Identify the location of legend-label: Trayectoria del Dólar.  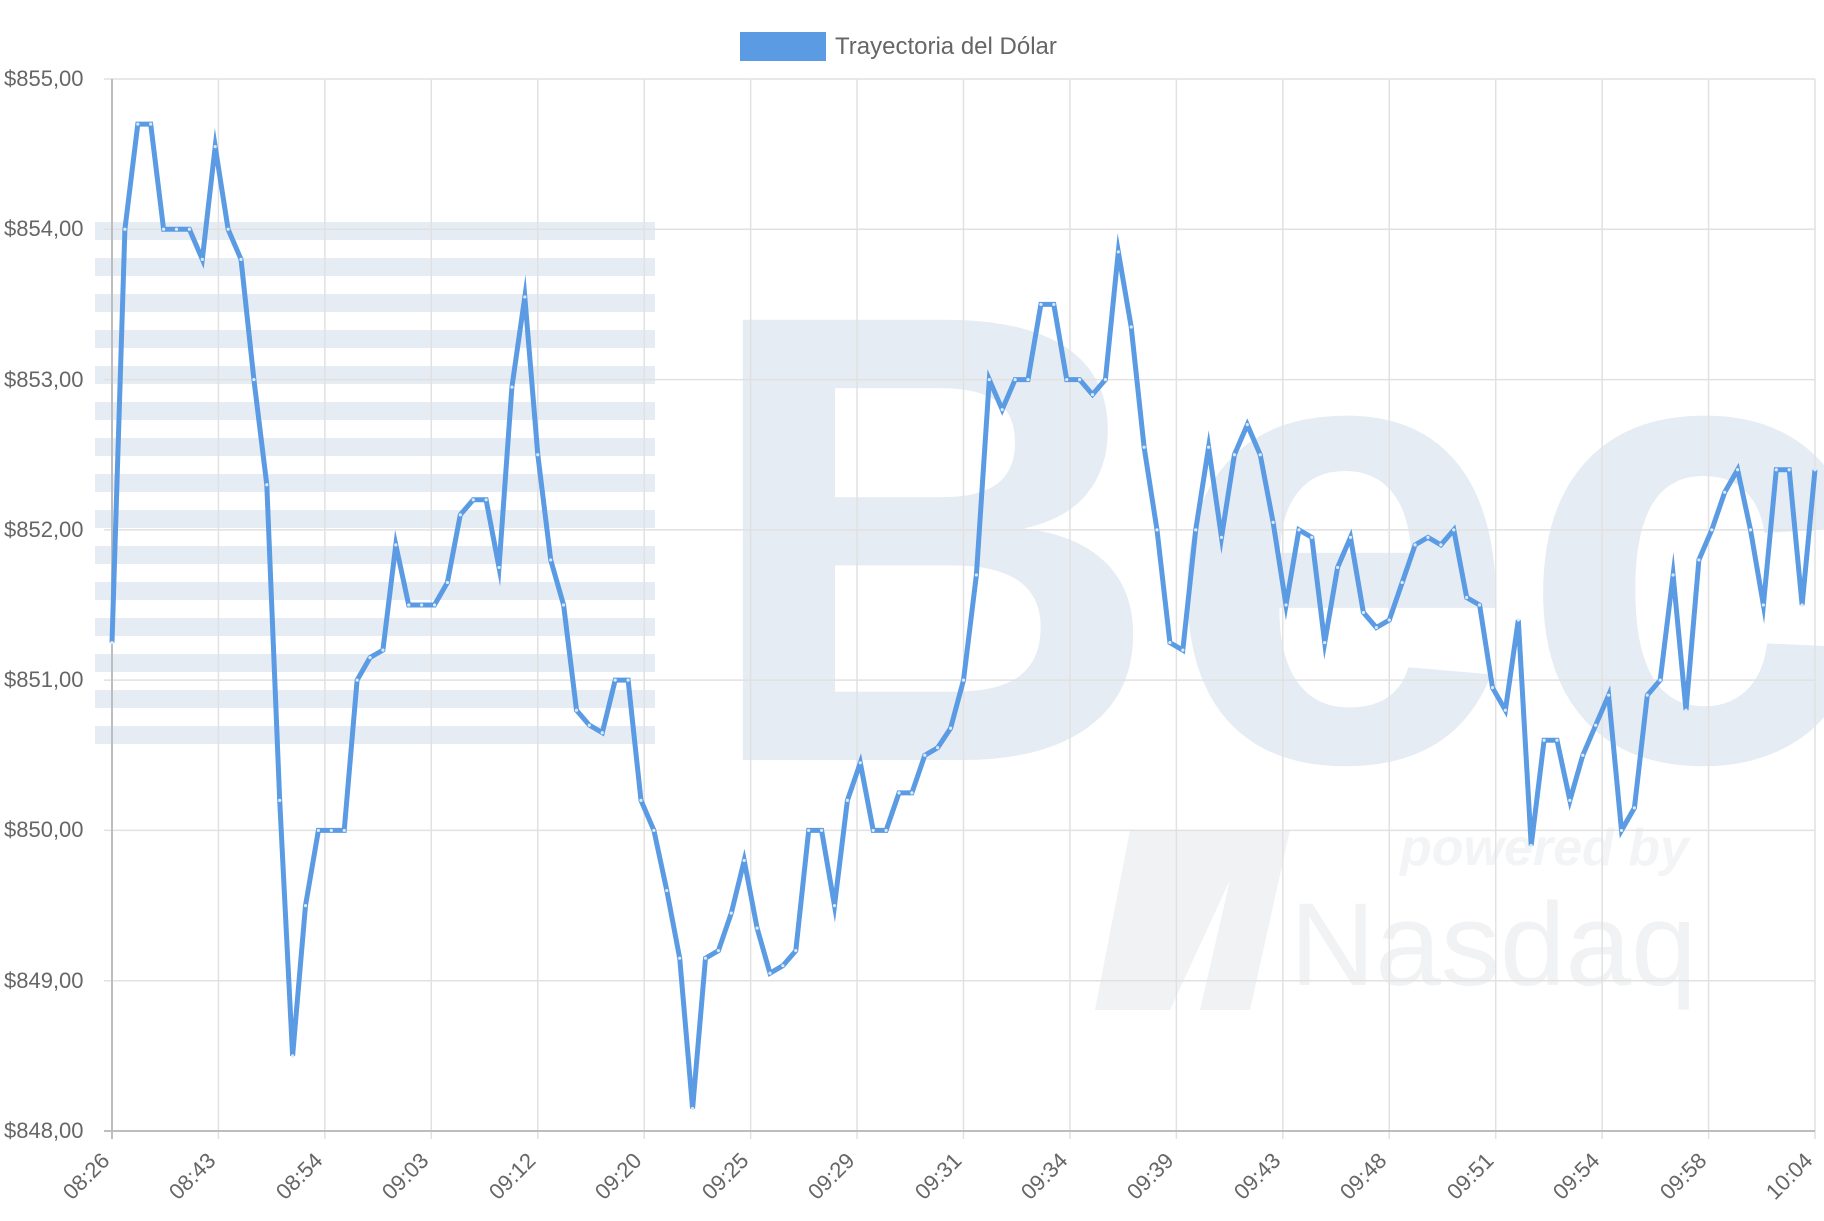
(946, 46).